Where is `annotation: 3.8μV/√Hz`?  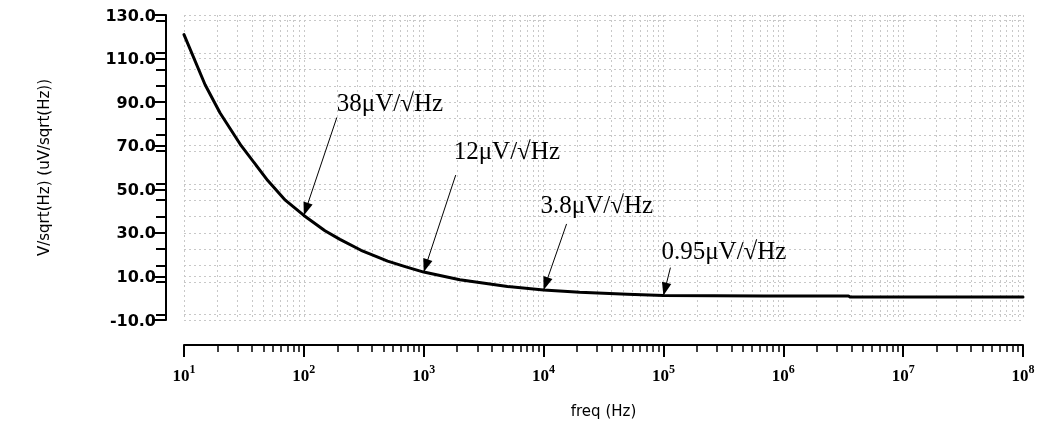 annotation: 3.8μV/√Hz is located at coordinates (597, 205).